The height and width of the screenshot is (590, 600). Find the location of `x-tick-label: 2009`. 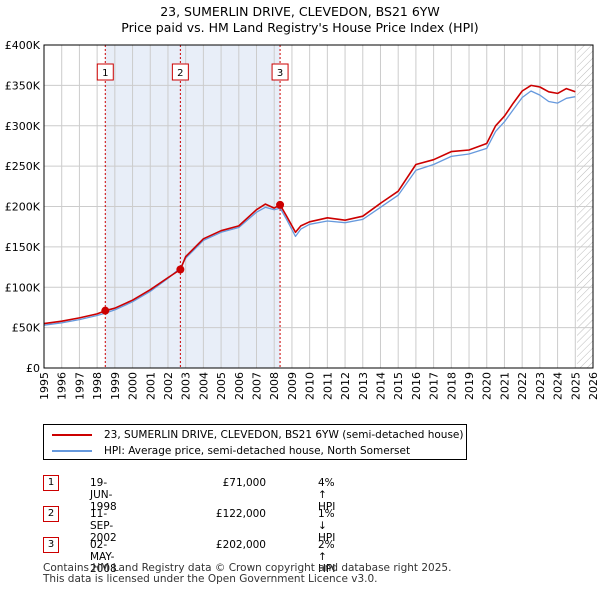

x-tick-label: 2009 is located at coordinates (292, 386).